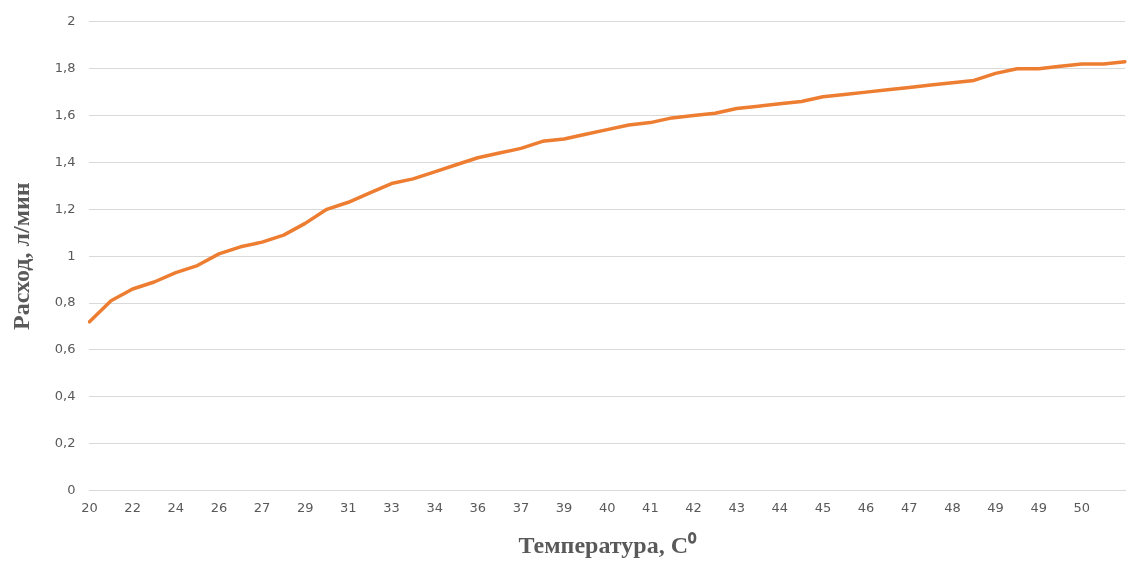 This screenshot has width=1135, height=569. What do you see at coordinates (176, 507) in the screenshot?
I see `x-tick-label: 24` at bounding box center [176, 507].